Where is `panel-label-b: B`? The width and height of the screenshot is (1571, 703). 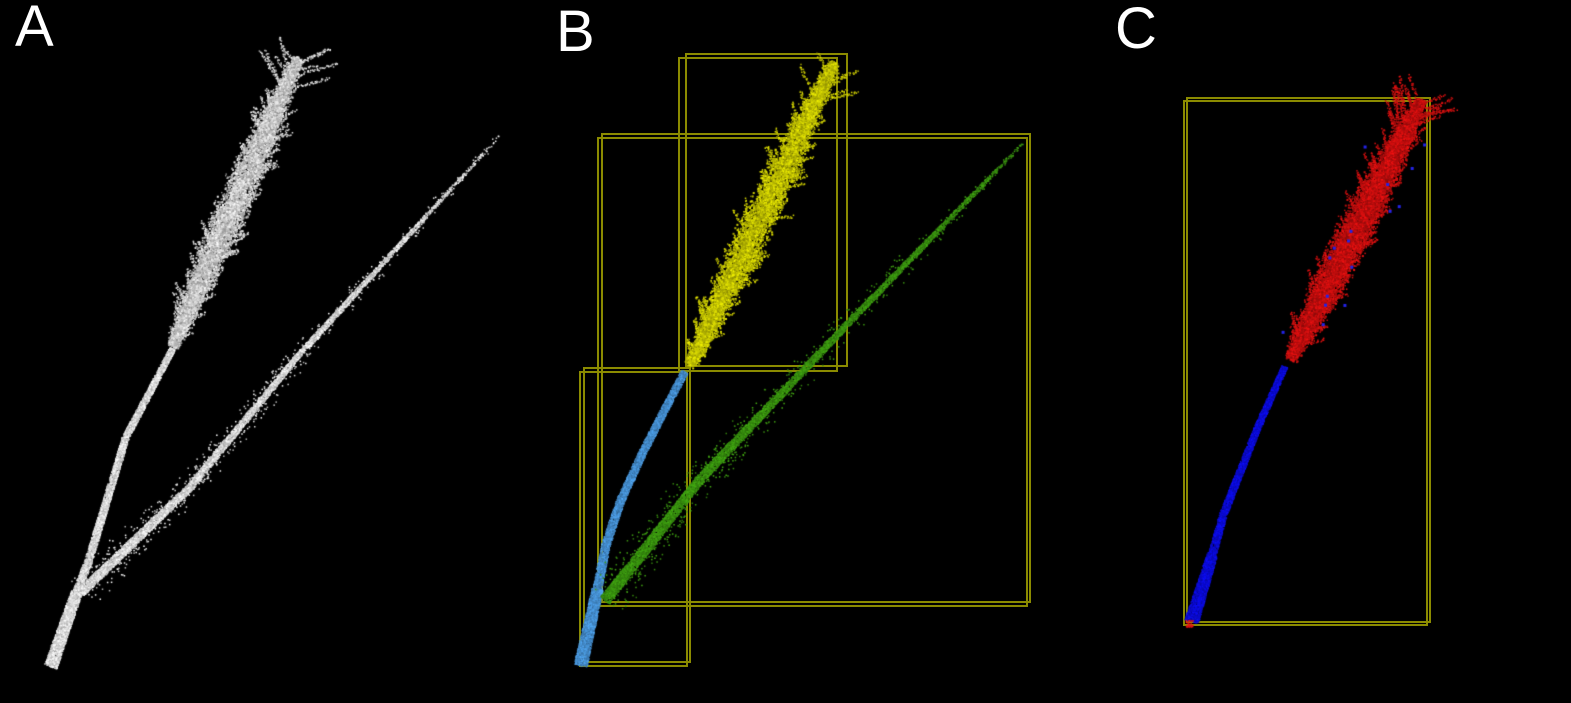
panel-label-b: B is located at coordinates (575, 32).